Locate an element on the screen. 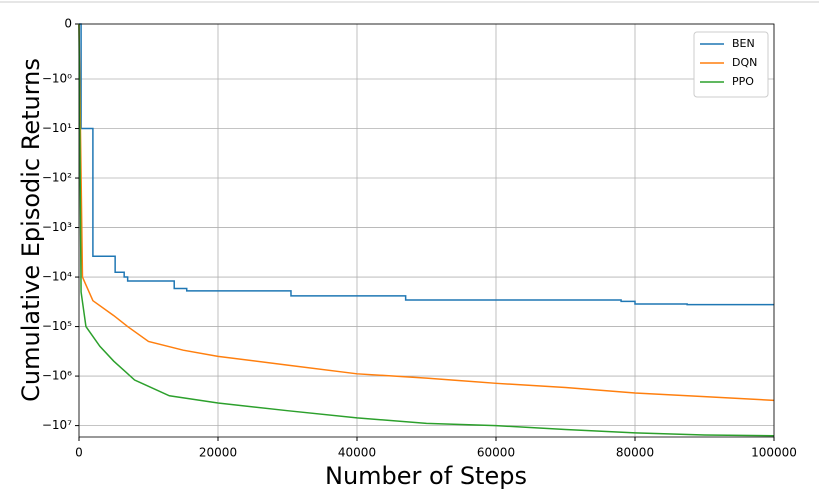 This screenshot has height=491, width=819. y-axis-label: Cumulative Episodic Returns is located at coordinates (31, 230).